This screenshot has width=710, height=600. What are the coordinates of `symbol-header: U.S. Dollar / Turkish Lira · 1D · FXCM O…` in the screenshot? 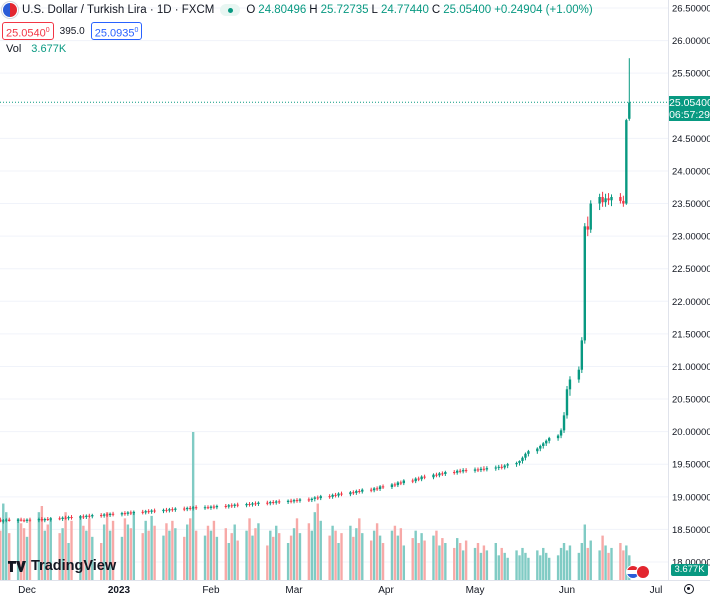 It's located at (296, 10).